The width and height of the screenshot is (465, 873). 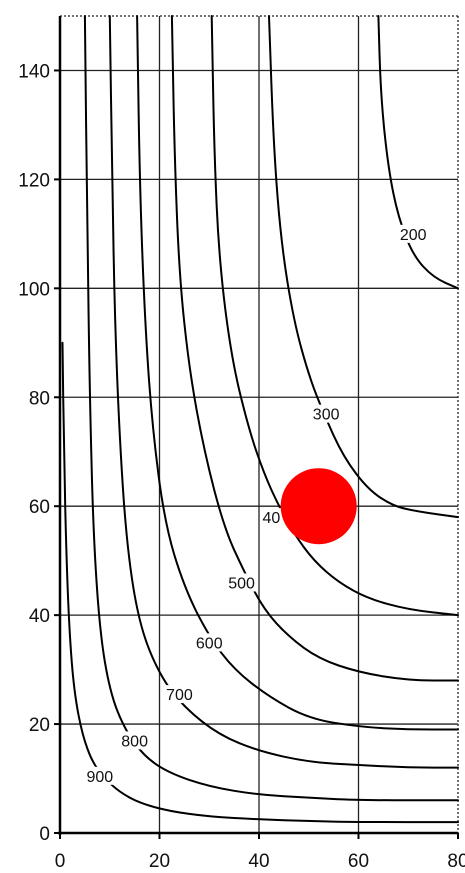 I want to click on x-tick-label-20: 20, so click(x=159, y=861).